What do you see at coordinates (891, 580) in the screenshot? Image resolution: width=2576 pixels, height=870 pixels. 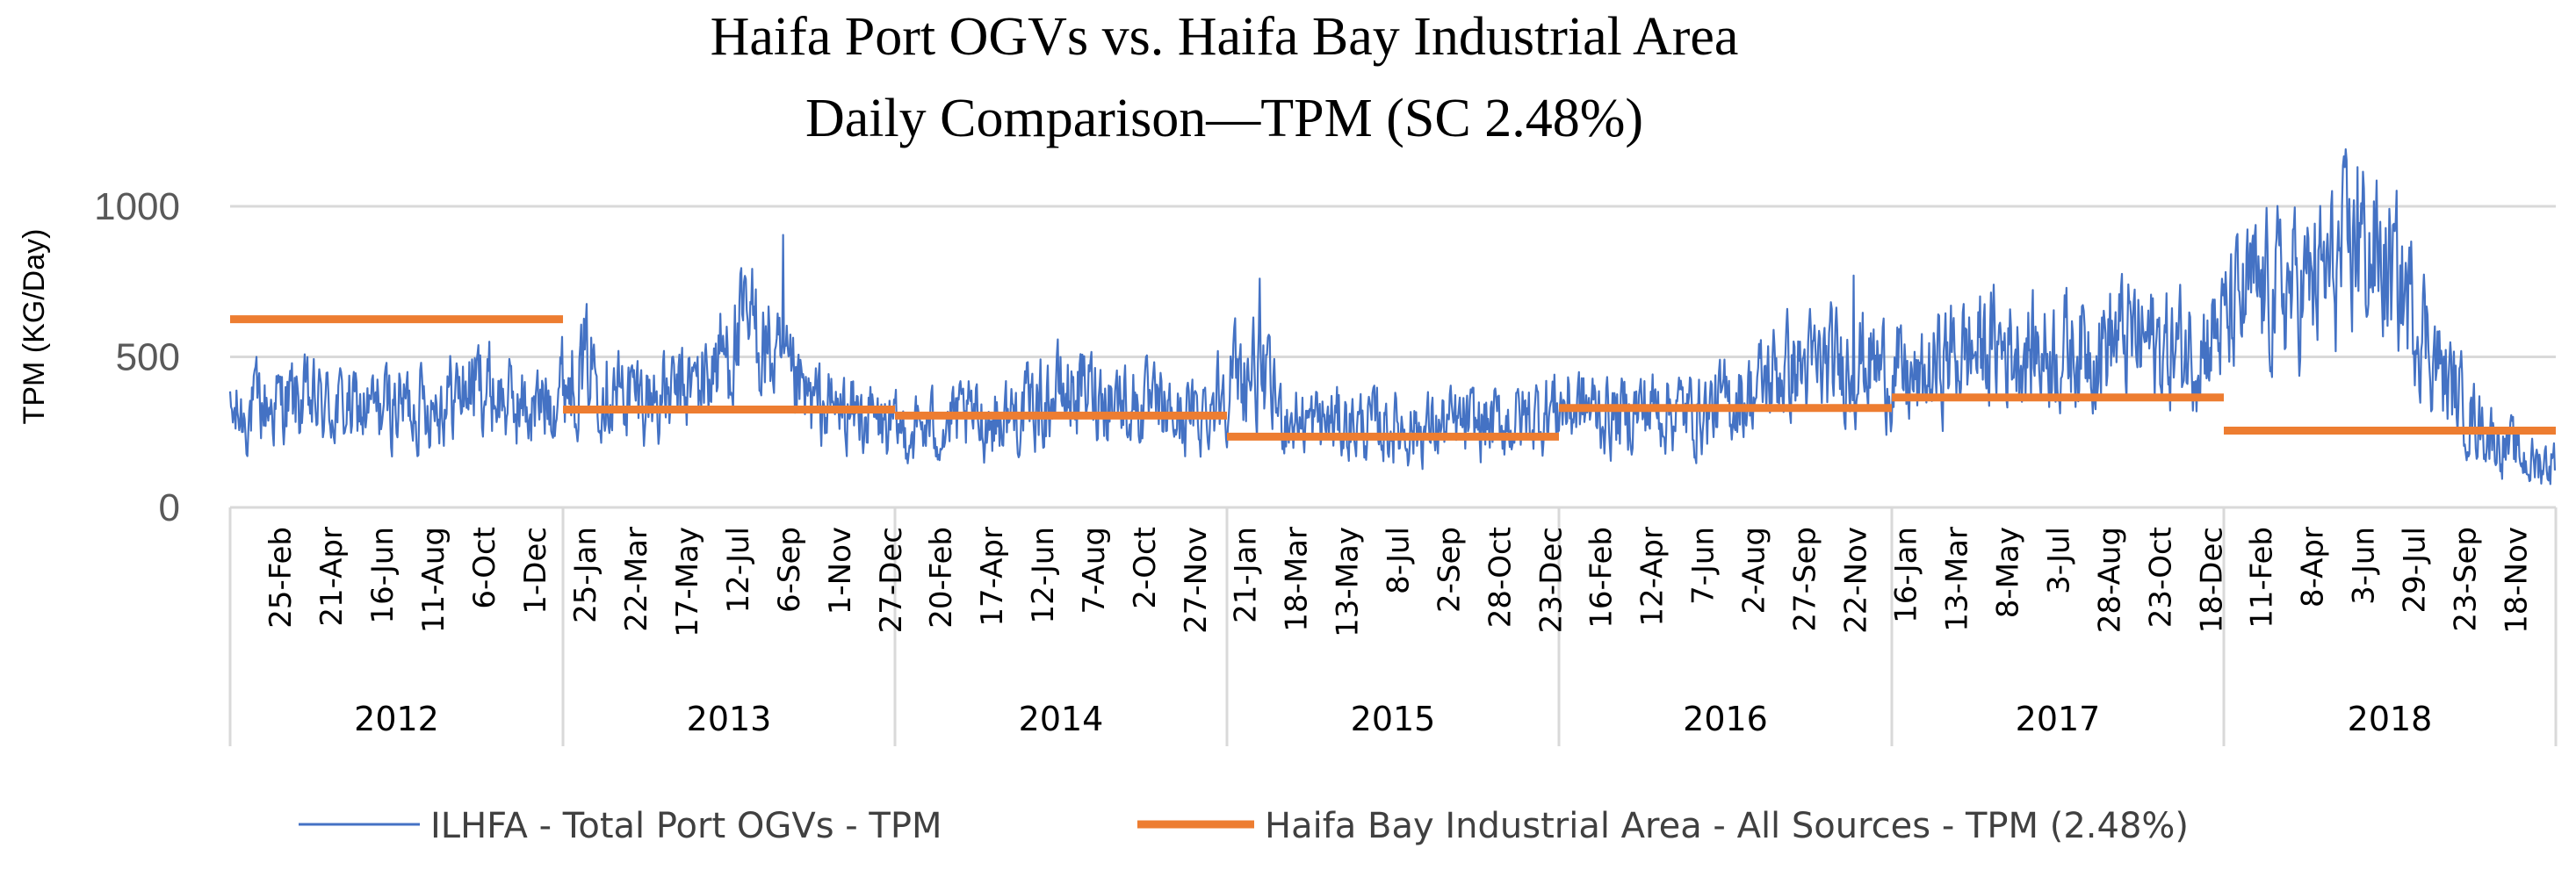 I see `x-tick-label: 27-Dec` at bounding box center [891, 580].